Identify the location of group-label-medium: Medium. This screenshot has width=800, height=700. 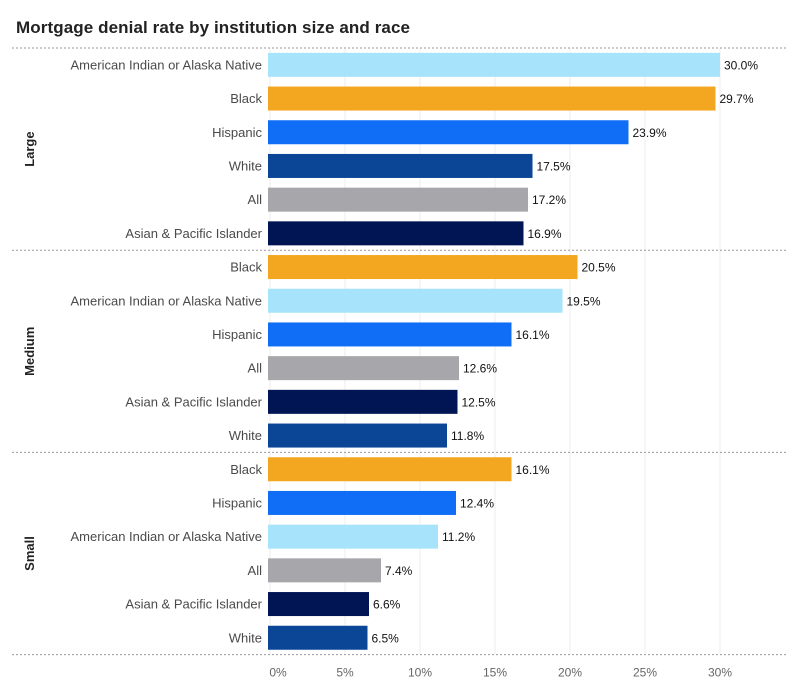
(29, 351).